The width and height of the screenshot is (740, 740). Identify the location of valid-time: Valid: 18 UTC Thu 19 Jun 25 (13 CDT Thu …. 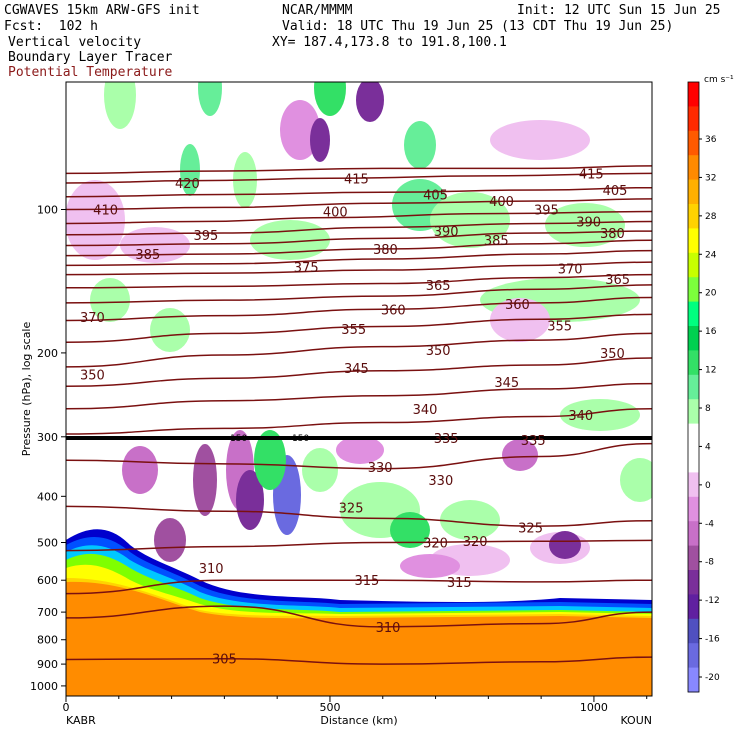
(478, 26).